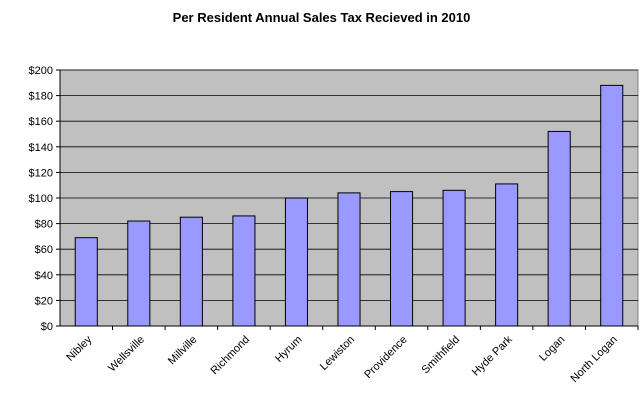 This screenshot has width=643, height=414. Describe the element at coordinates (296, 262) in the screenshot. I see `bar-hyrum` at that location.